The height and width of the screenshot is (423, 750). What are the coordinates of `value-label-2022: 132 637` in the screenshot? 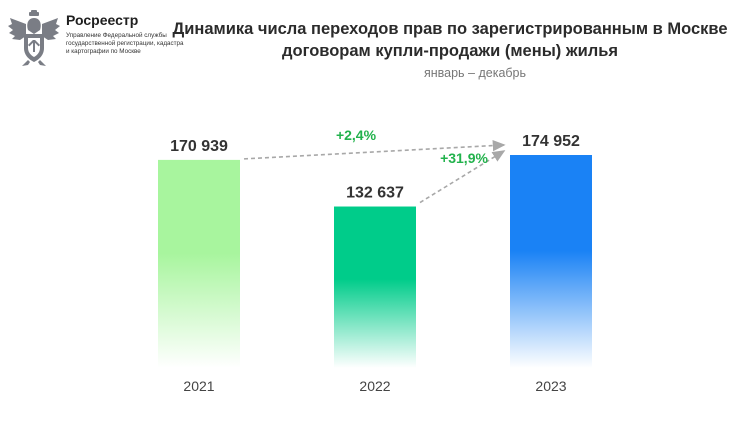 It's located at (375, 193).